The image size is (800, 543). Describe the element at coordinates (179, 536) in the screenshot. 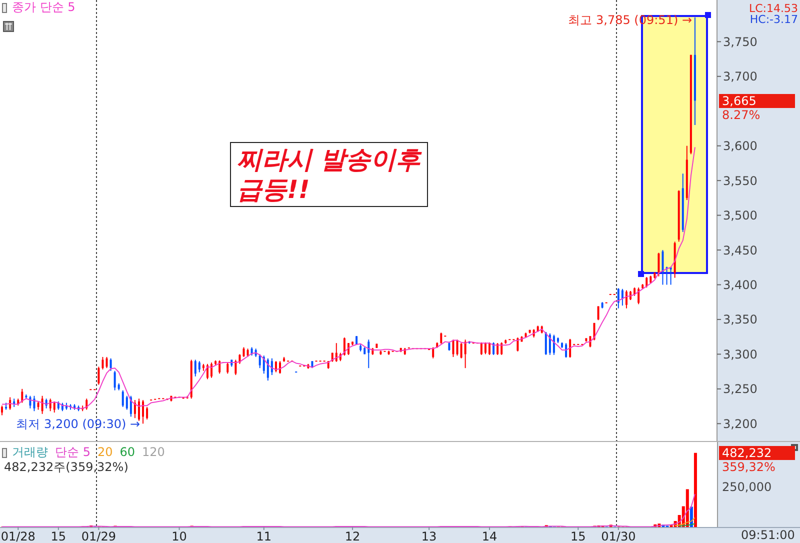

I see `x-tick-label: 10` at that location.